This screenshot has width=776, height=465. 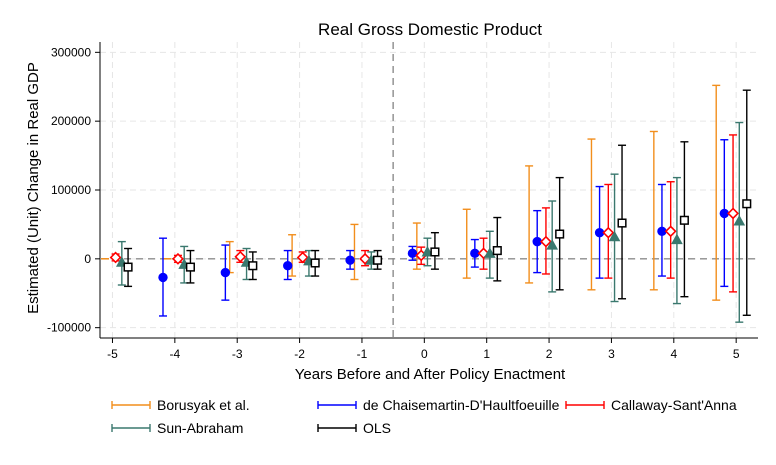 What do you see at coordinates (71, 121) in the screenshot?
I see `y-tick-label: 200000` at bounding box center [71, 121].